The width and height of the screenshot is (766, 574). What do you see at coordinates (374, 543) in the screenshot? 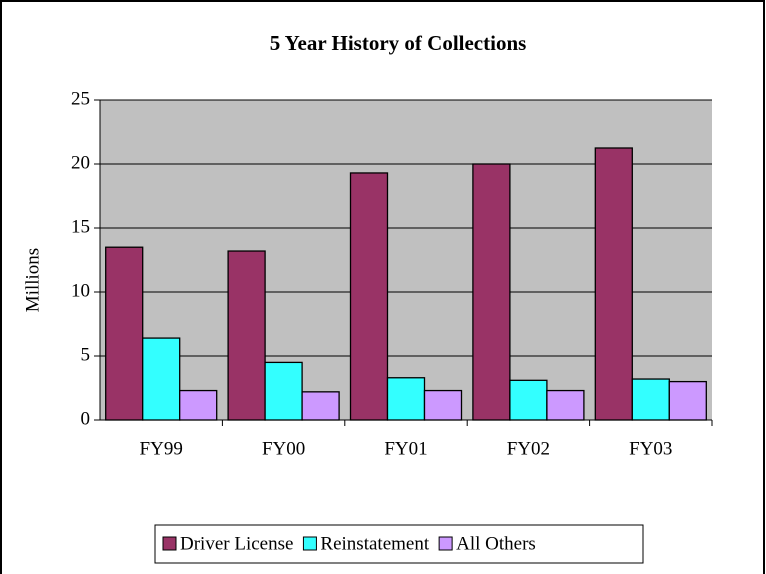
I see `legend-label: Reinstatement` at bounding box center [374, 543].